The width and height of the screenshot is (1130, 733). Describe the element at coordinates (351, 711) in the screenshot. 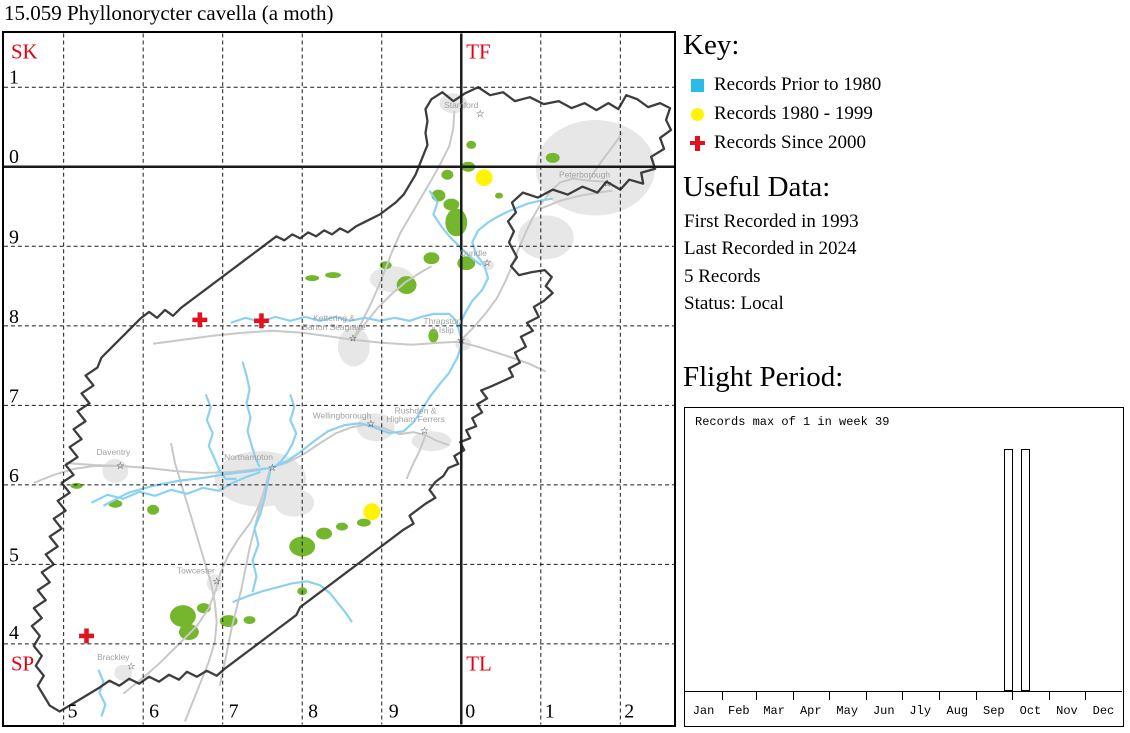

I see `grid-col-numbers: 5 6 7 8 9 0 1 2` at that location.